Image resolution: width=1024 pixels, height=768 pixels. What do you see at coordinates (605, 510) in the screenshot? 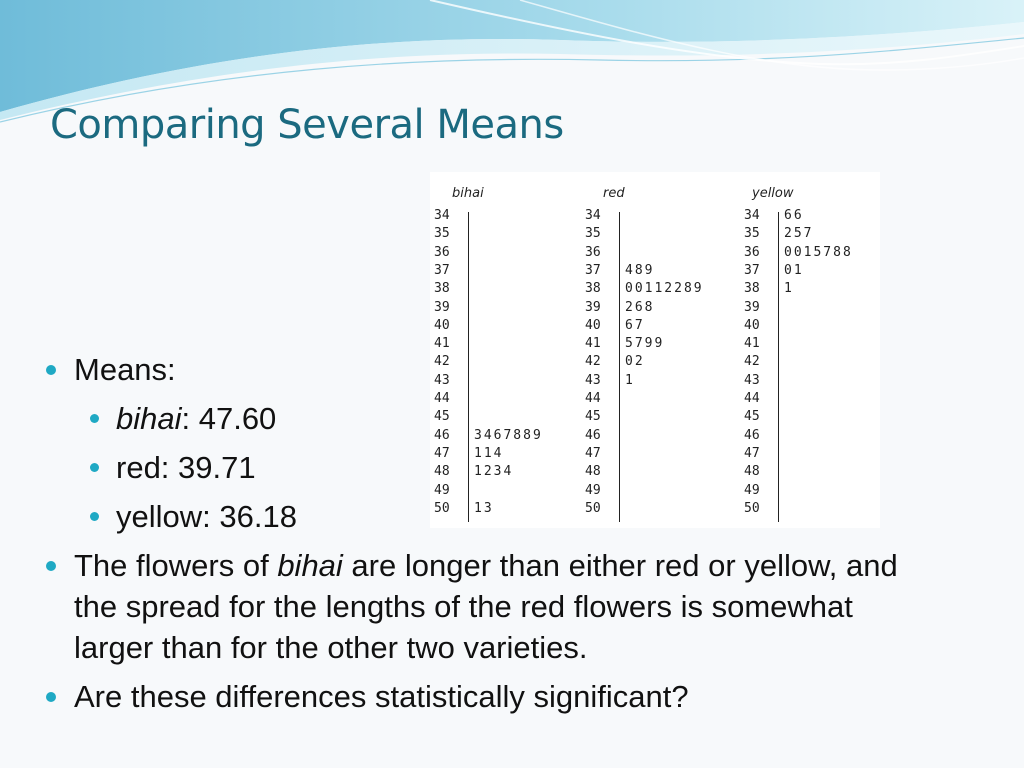
I see `stem-row: 50` at bounding box center [605, 510].